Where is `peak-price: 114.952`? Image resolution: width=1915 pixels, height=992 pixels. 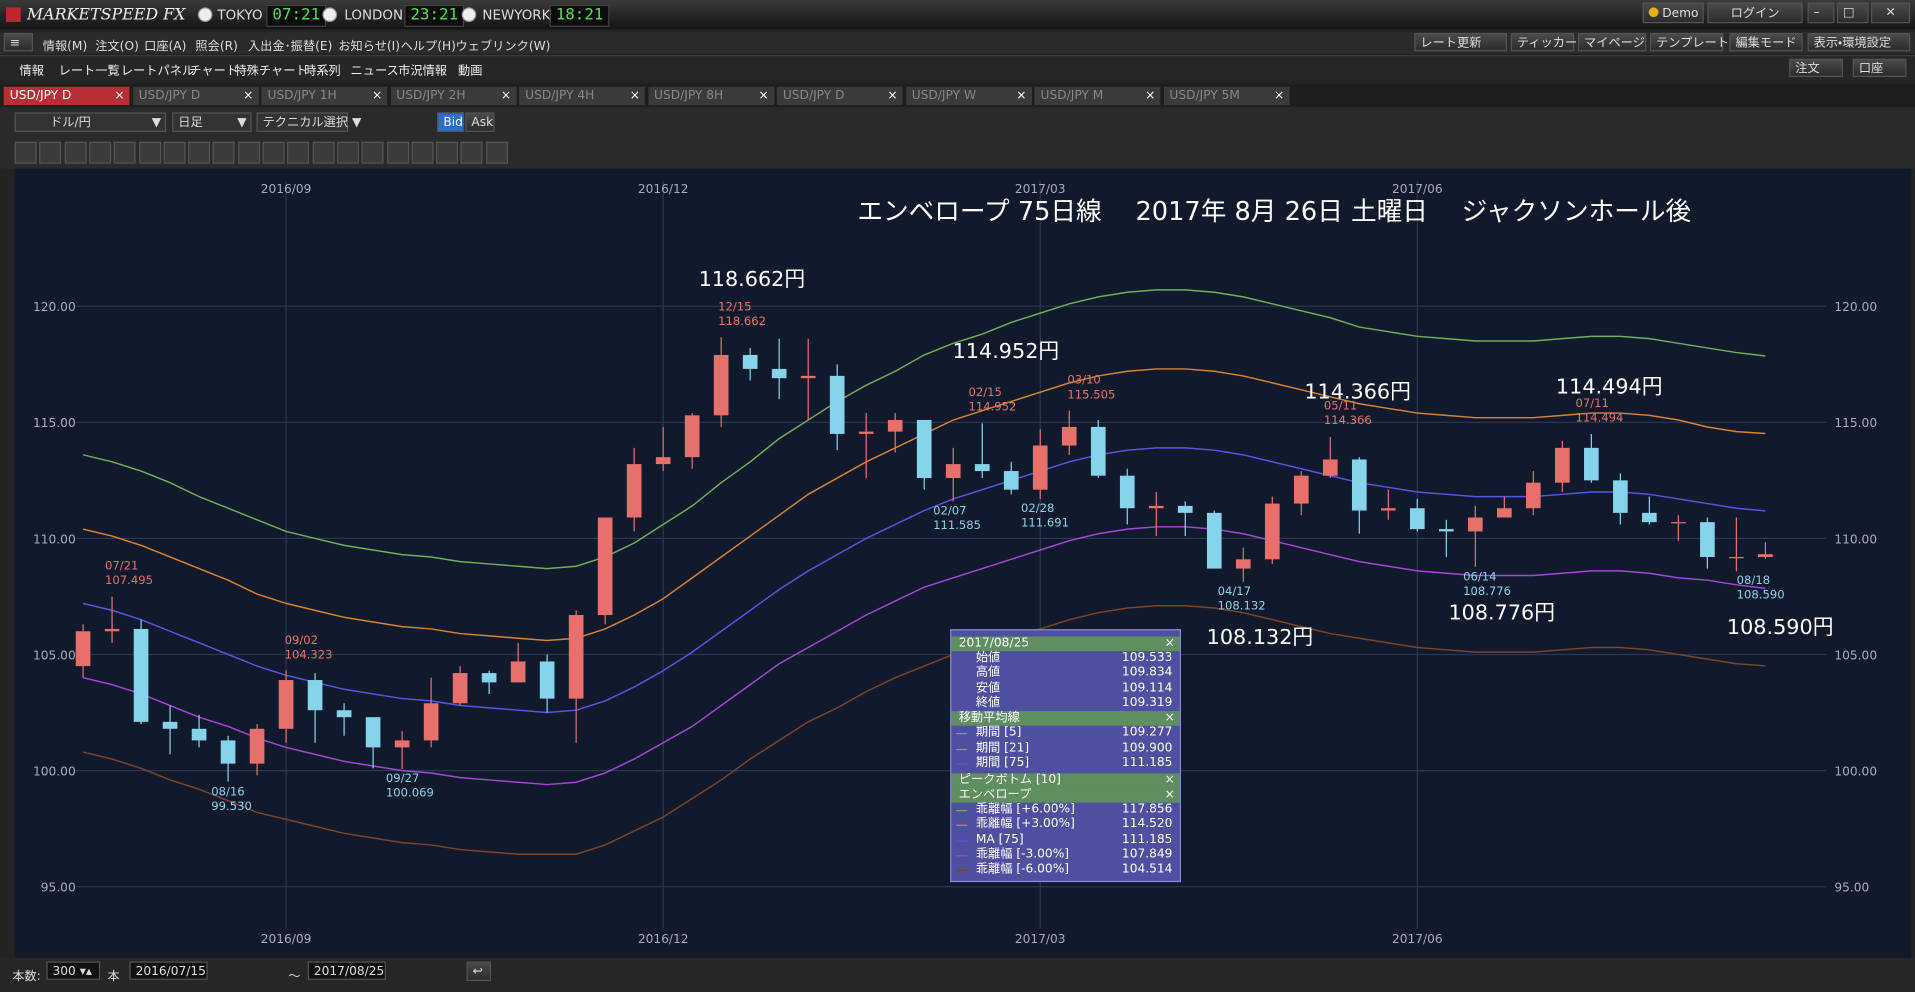 peak-price: 114.952 is located at coordinates (992, 406).